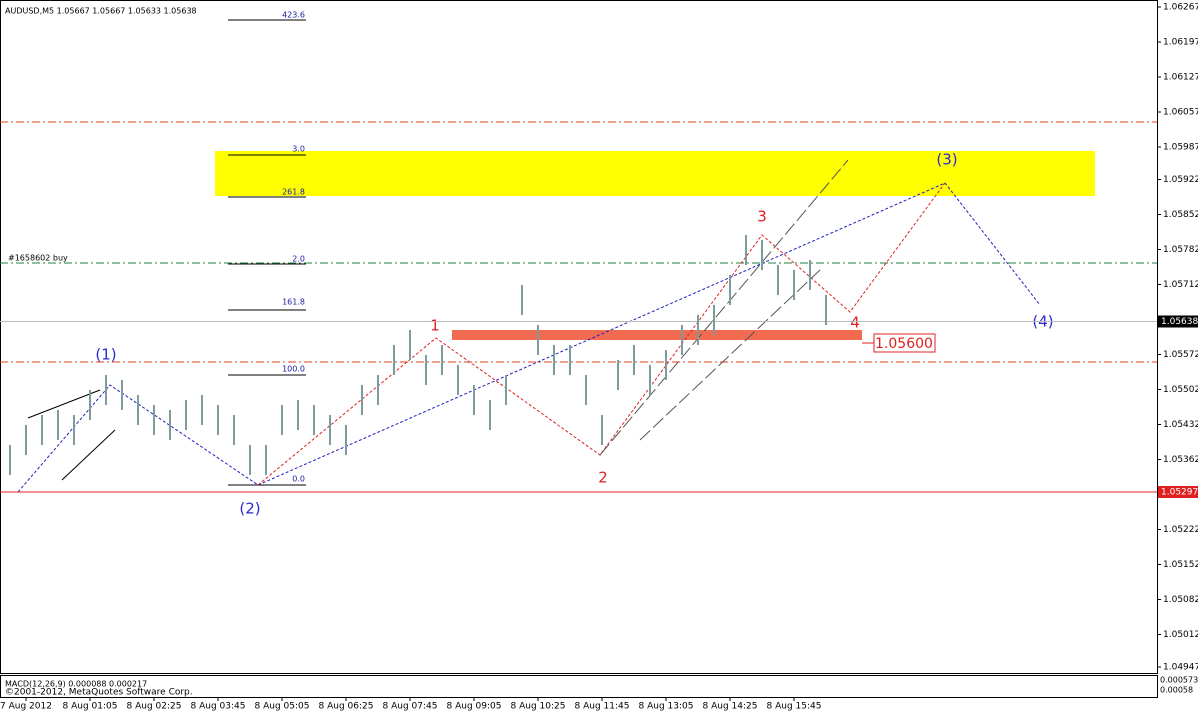 Image resolution: width=1198 pixels, height=721 pixels. Describe the element at coordinates (579, 686) in the screenshot. I see `macd-panel` at that location.